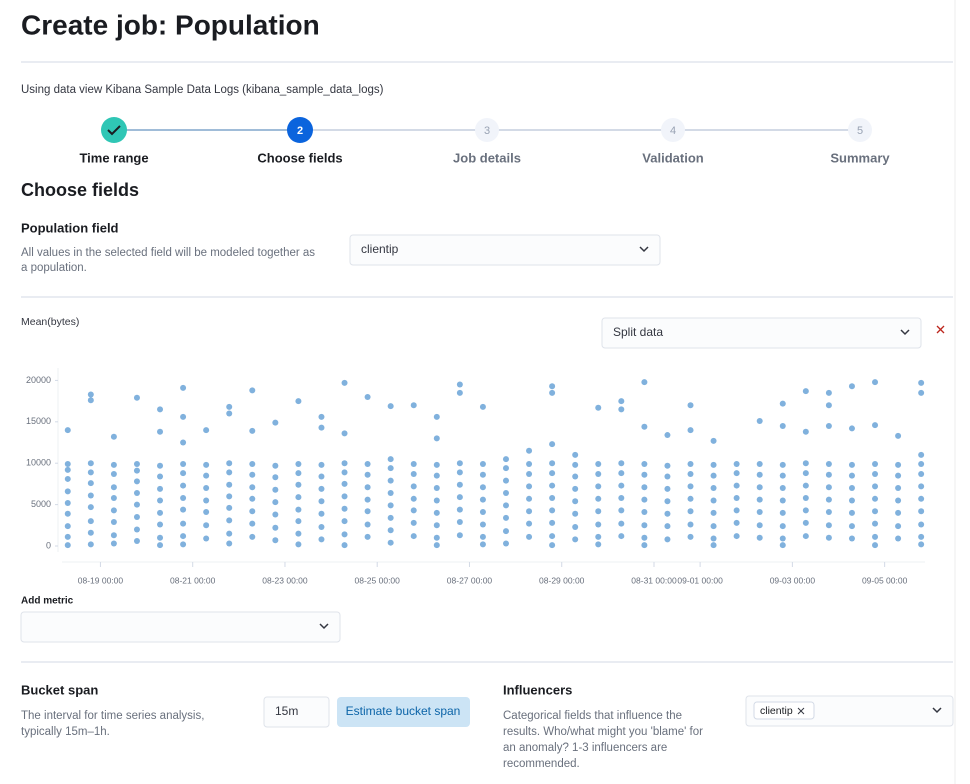 Image resolution: width=970 pixels, height=784 pixels. I want to click on step-label: Summary, so click(860, 157).